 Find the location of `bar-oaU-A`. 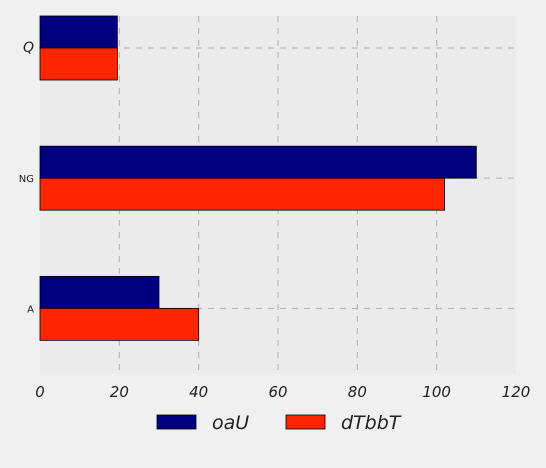

bar-oaU-A is located at coordinates (99, 292).